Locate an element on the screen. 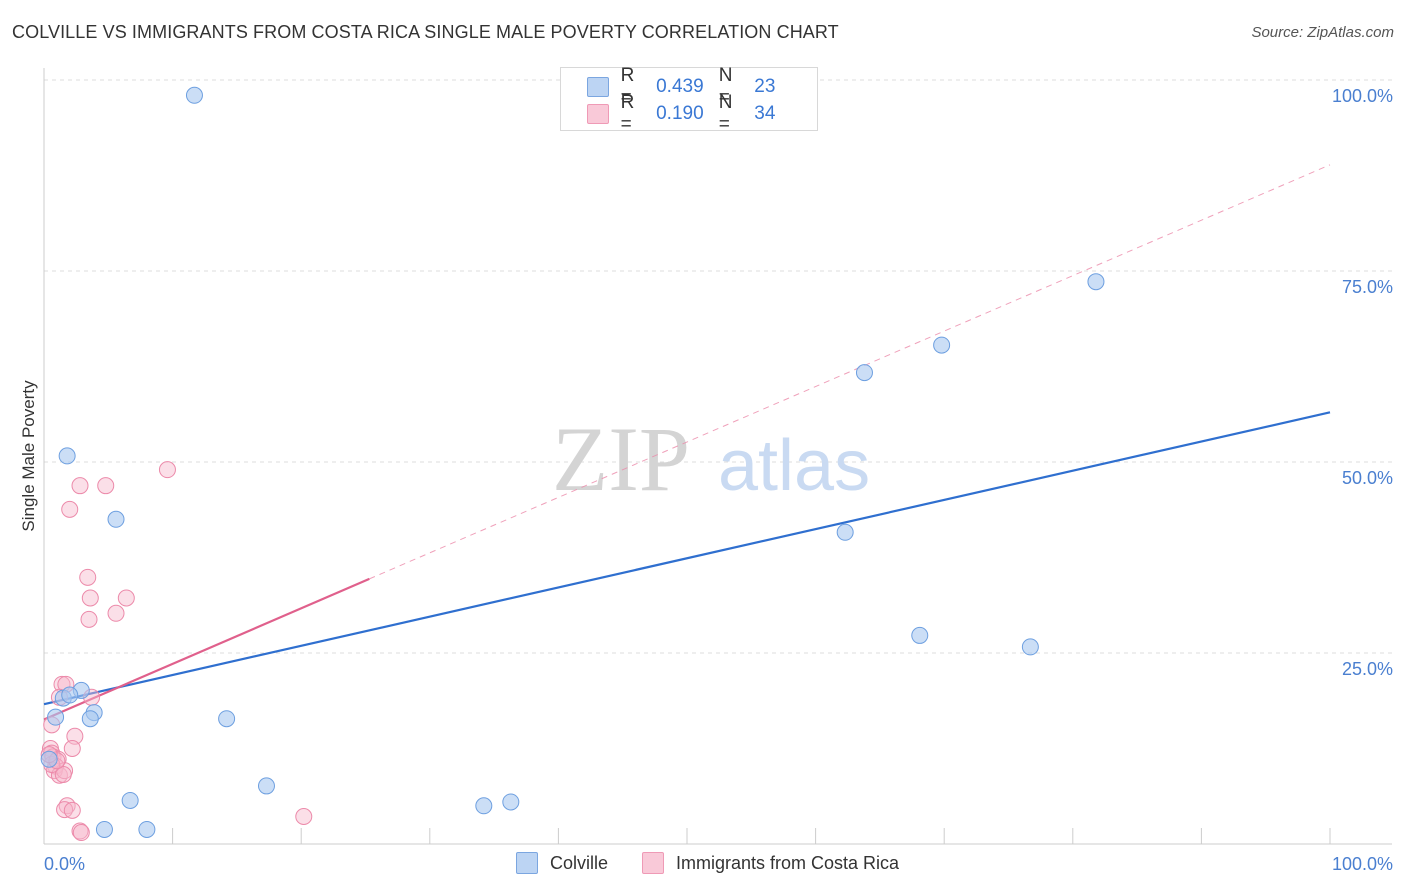 This screenshot has height=892, width=1406. y-tick-label: 50.0% is located at coordinates (1367, 478).